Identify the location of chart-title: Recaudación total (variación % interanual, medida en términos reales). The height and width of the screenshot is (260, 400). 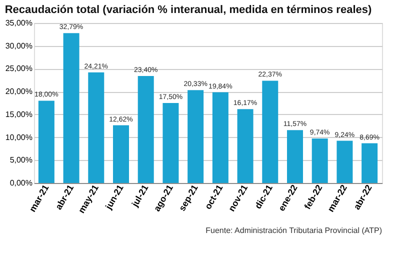
(188, 10).